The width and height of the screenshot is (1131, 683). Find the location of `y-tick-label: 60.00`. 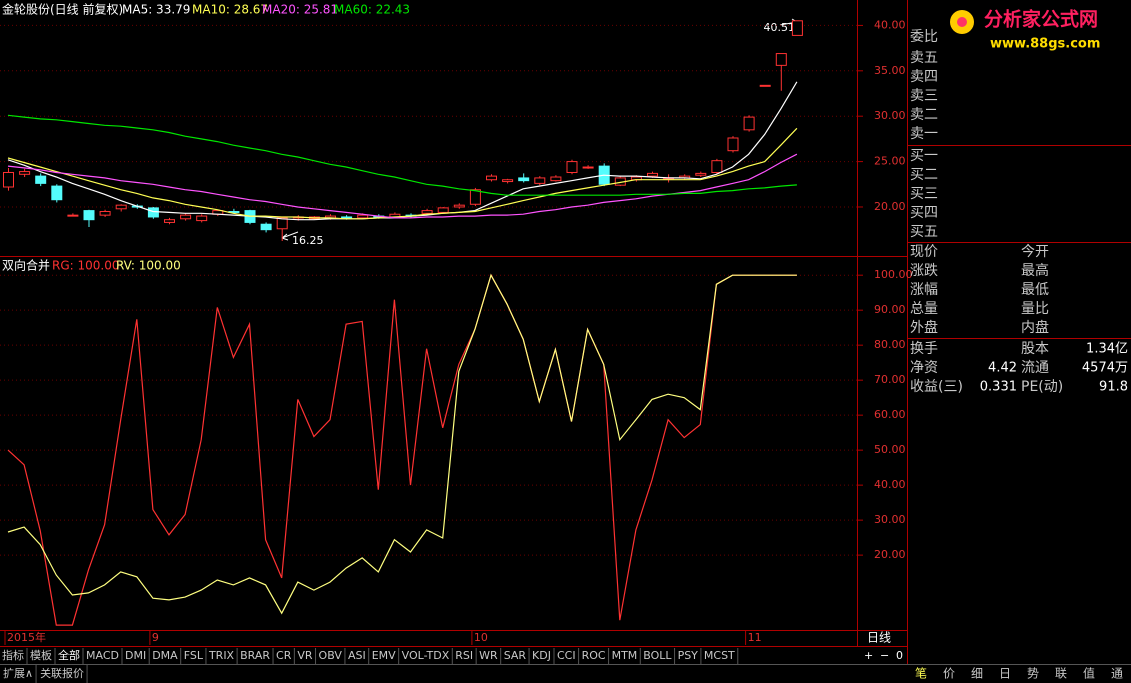

y-tick-label: 60.00 is located at coordinates (890, 414).